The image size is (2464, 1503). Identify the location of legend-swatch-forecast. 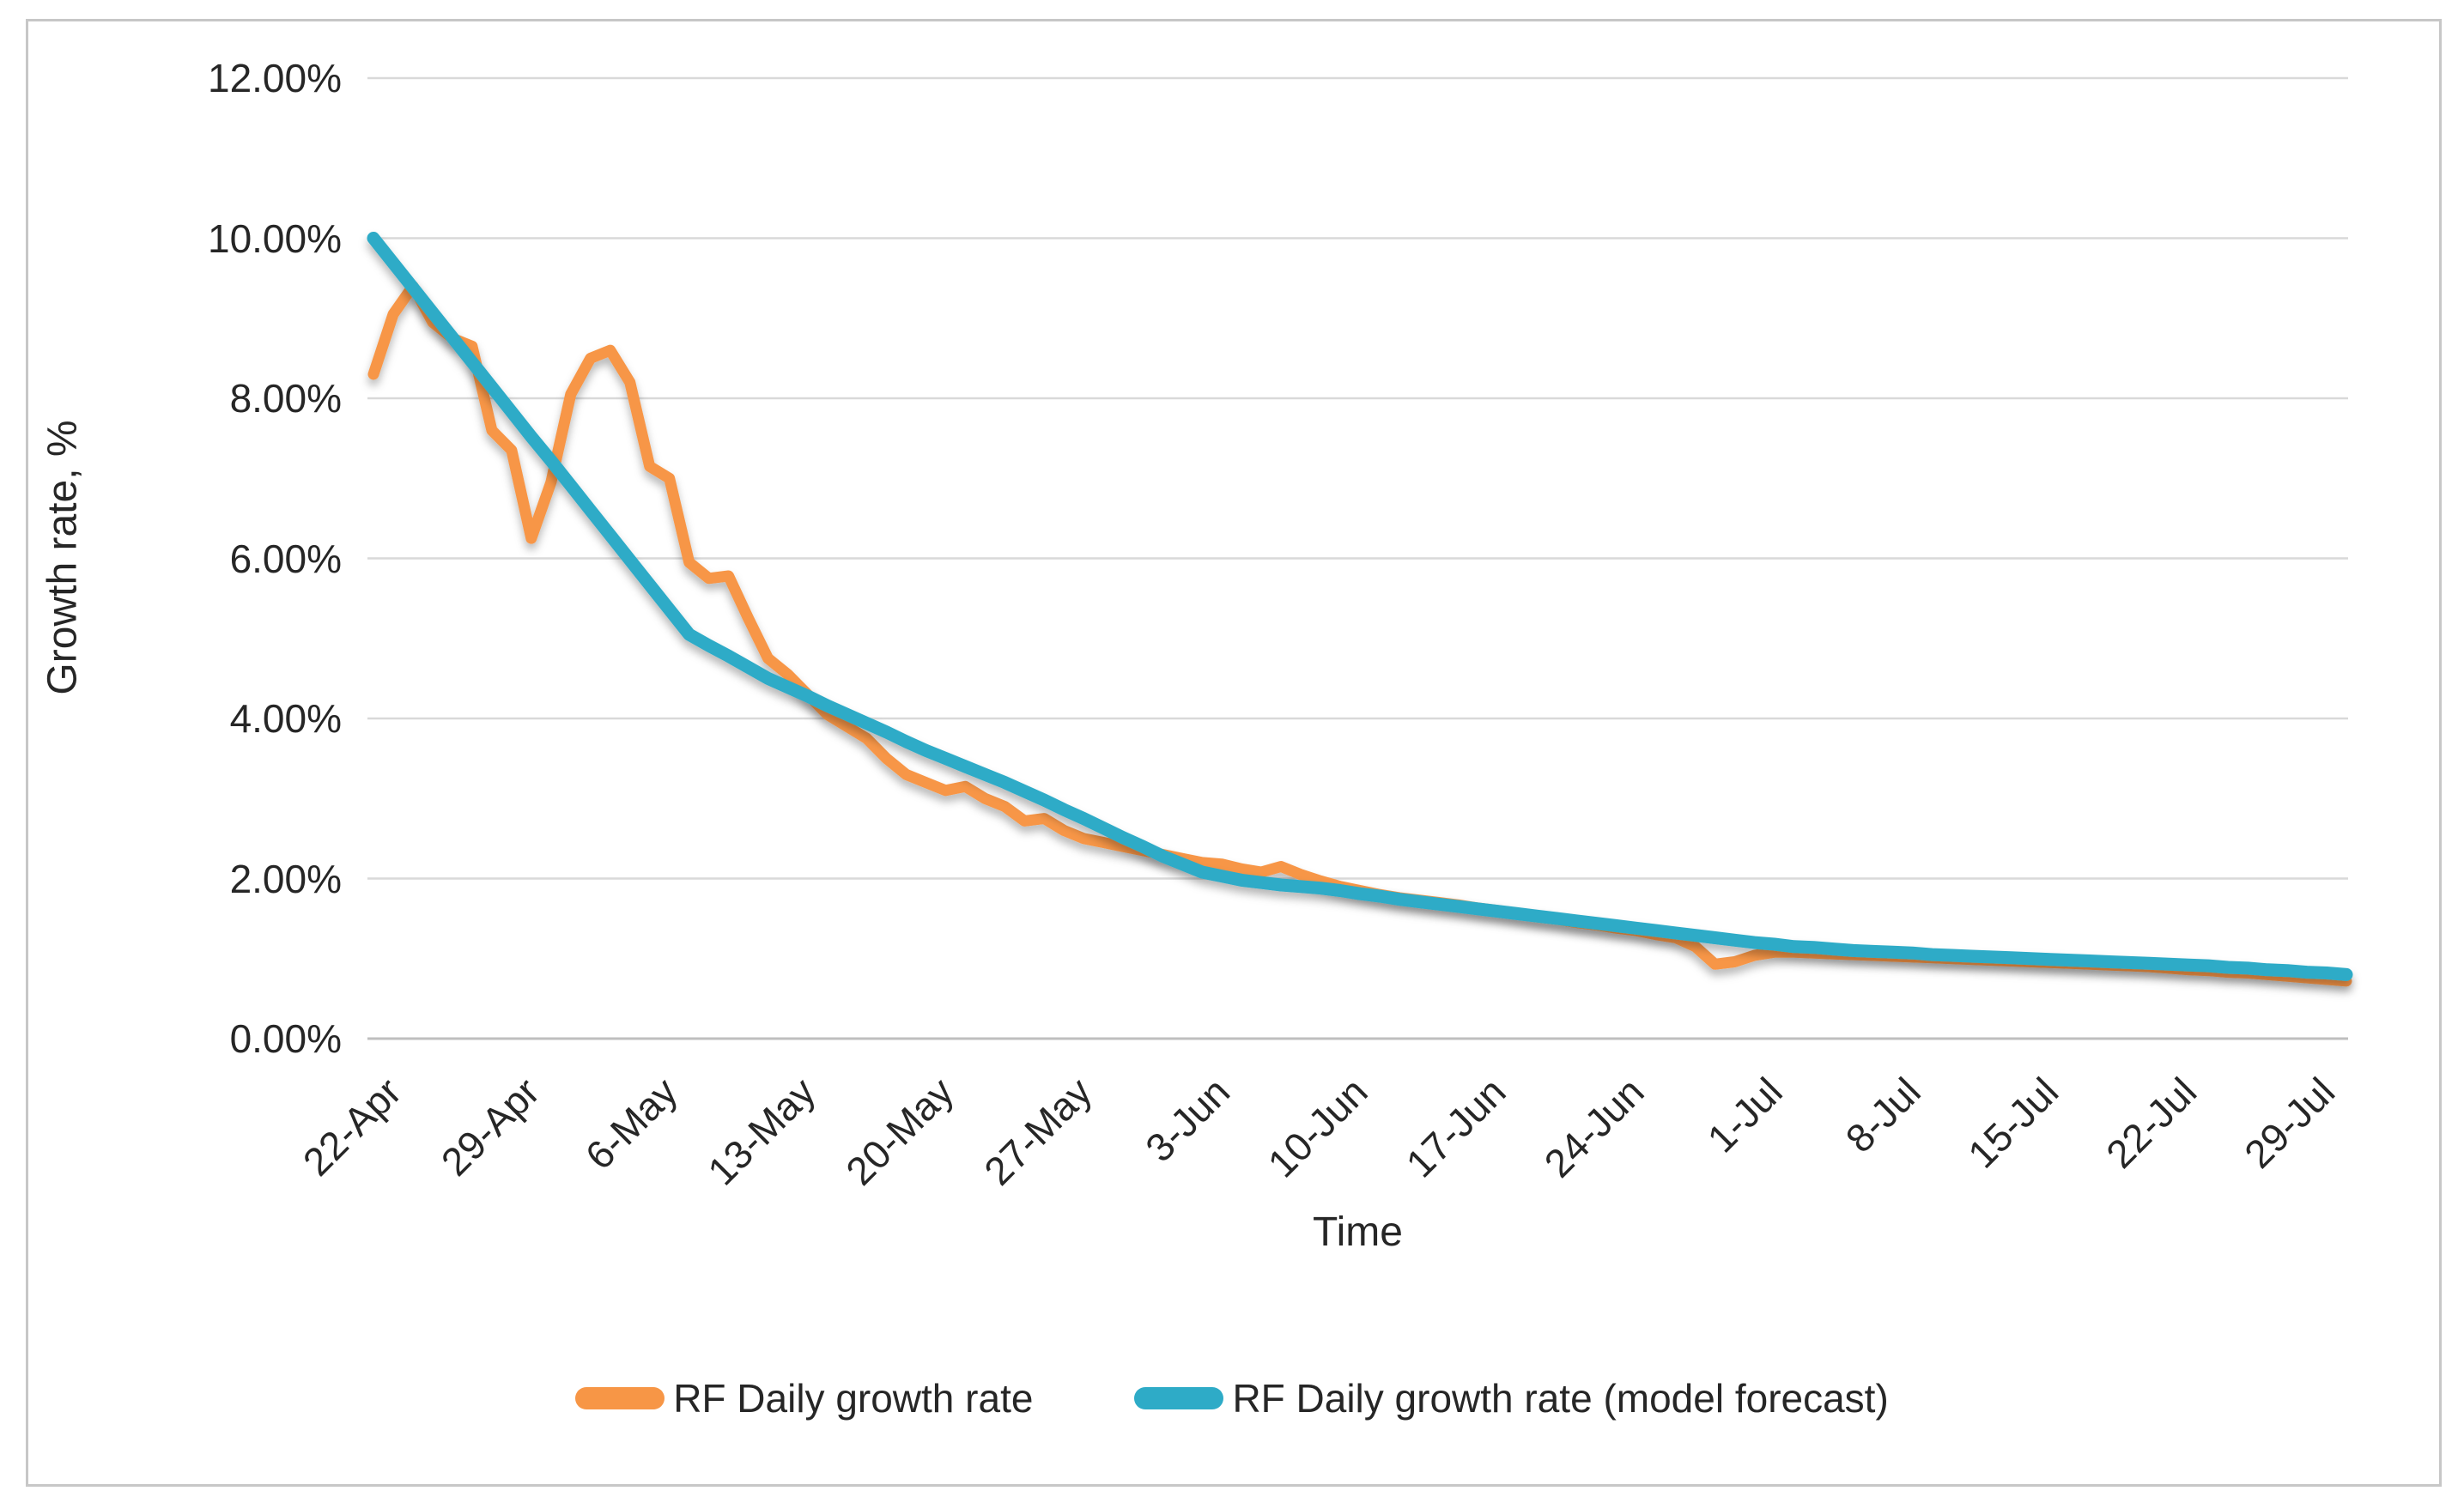
(1179, 1398).